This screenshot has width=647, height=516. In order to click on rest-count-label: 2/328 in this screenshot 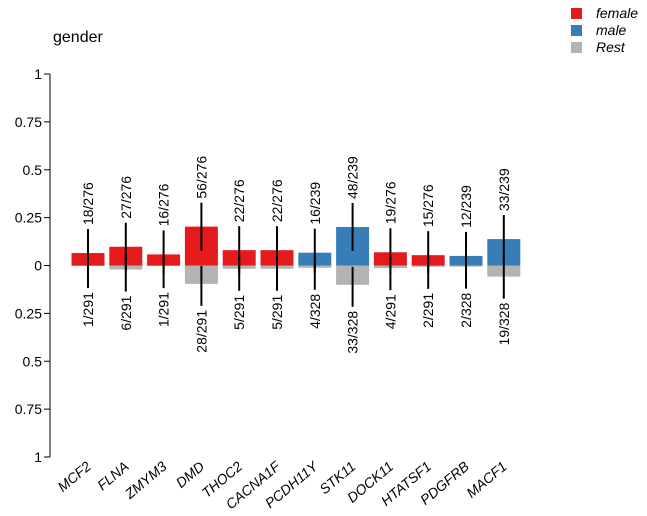, I will do `click(466, 309)`.